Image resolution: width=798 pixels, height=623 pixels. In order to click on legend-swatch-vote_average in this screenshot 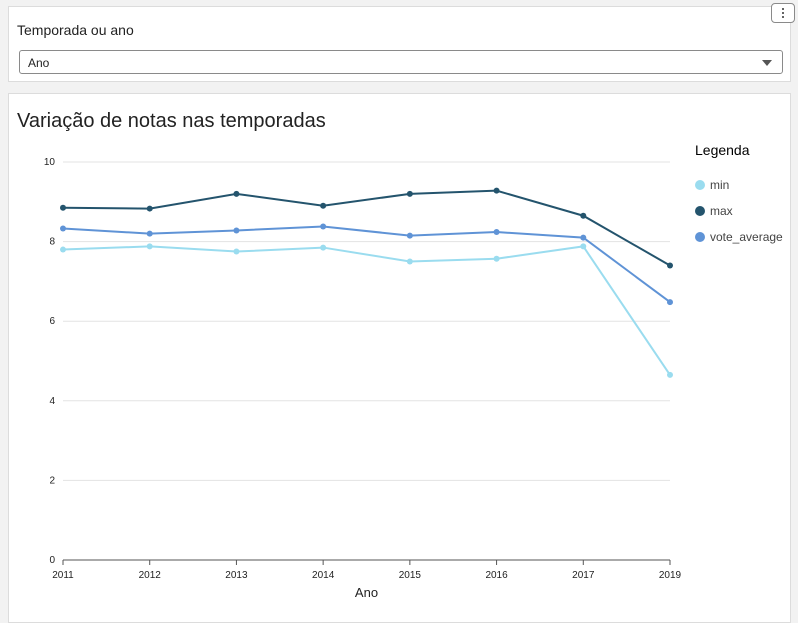, I will do `click(700, 237)`.